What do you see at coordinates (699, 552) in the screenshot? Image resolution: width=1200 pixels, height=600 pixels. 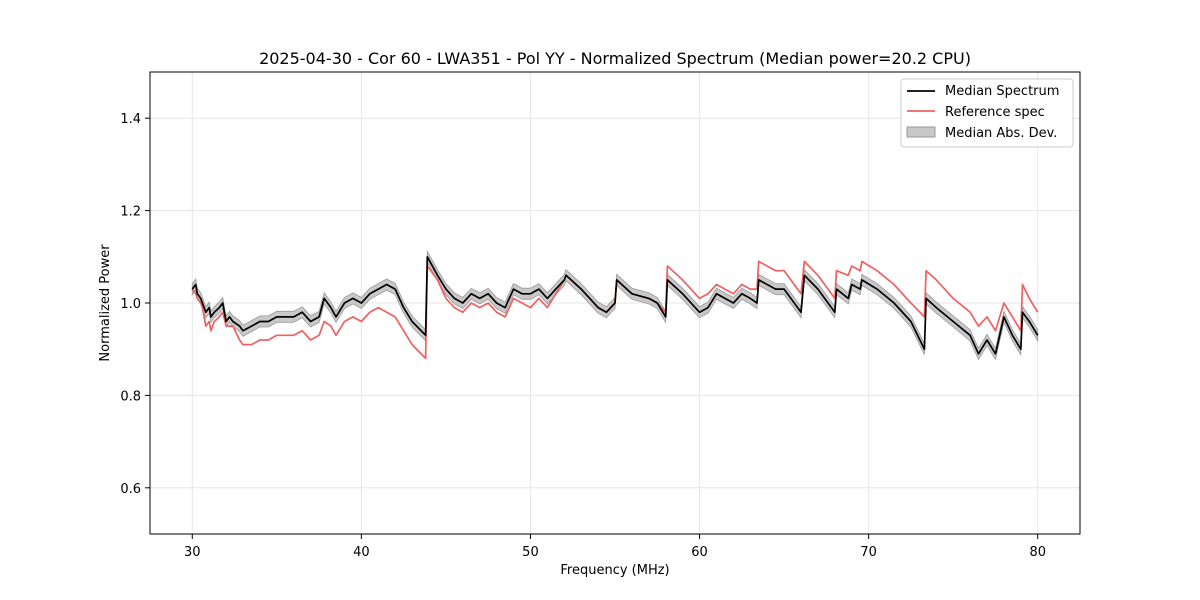 I see `x-tick-label: 60` at bounding box center [699, 552].